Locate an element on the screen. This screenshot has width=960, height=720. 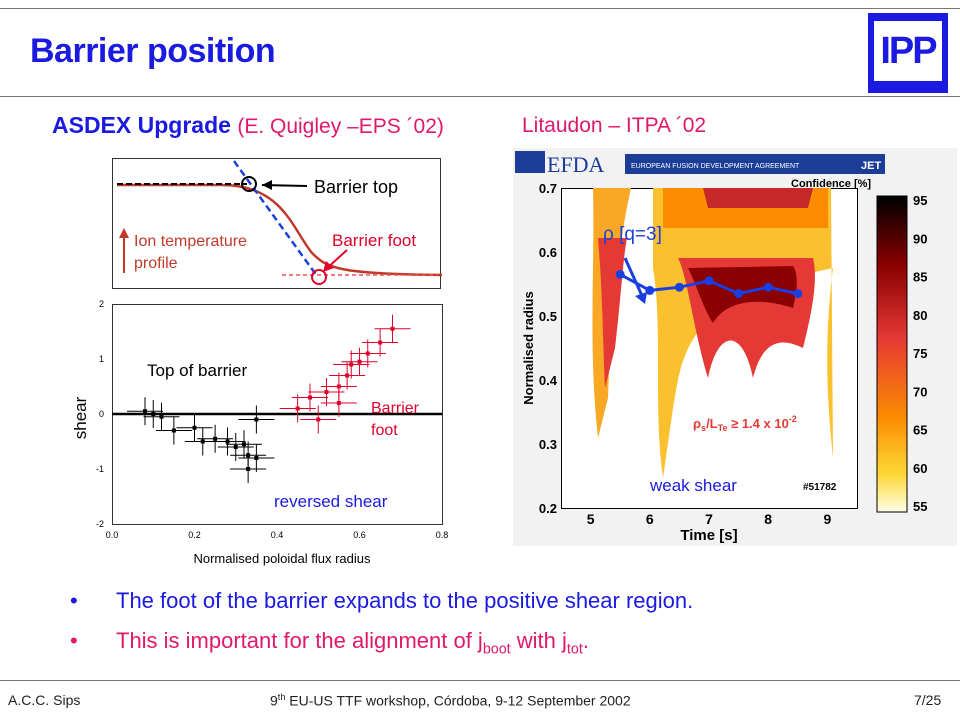
shear-points is located at coordinates (269, 398).